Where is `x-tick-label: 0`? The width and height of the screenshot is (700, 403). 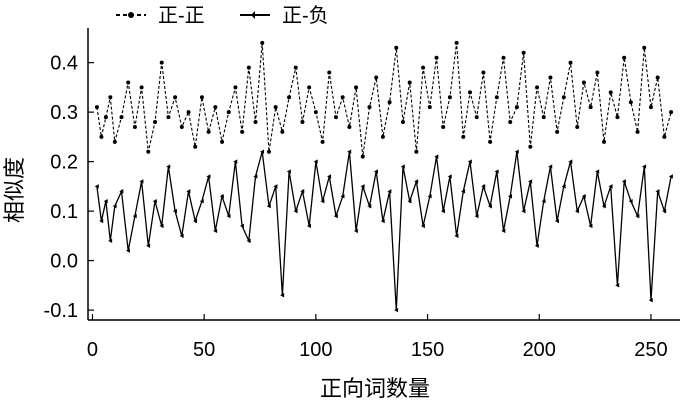 x-tick-label: 0 is located at coordinates (92, 350).